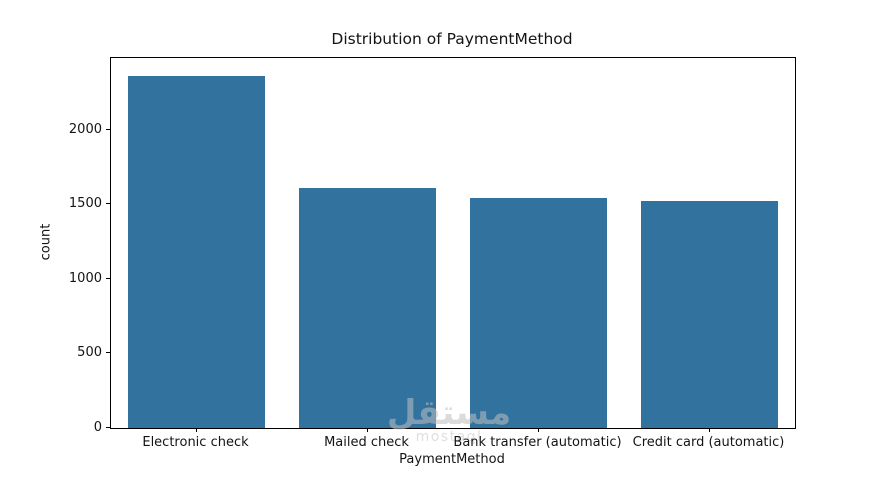 This screenshot has height=480, width=882. What do you see at coordinates (97, 427) in the screenshot?
I see `y-tick-label-0: 0` at bounding box center [97, 427].